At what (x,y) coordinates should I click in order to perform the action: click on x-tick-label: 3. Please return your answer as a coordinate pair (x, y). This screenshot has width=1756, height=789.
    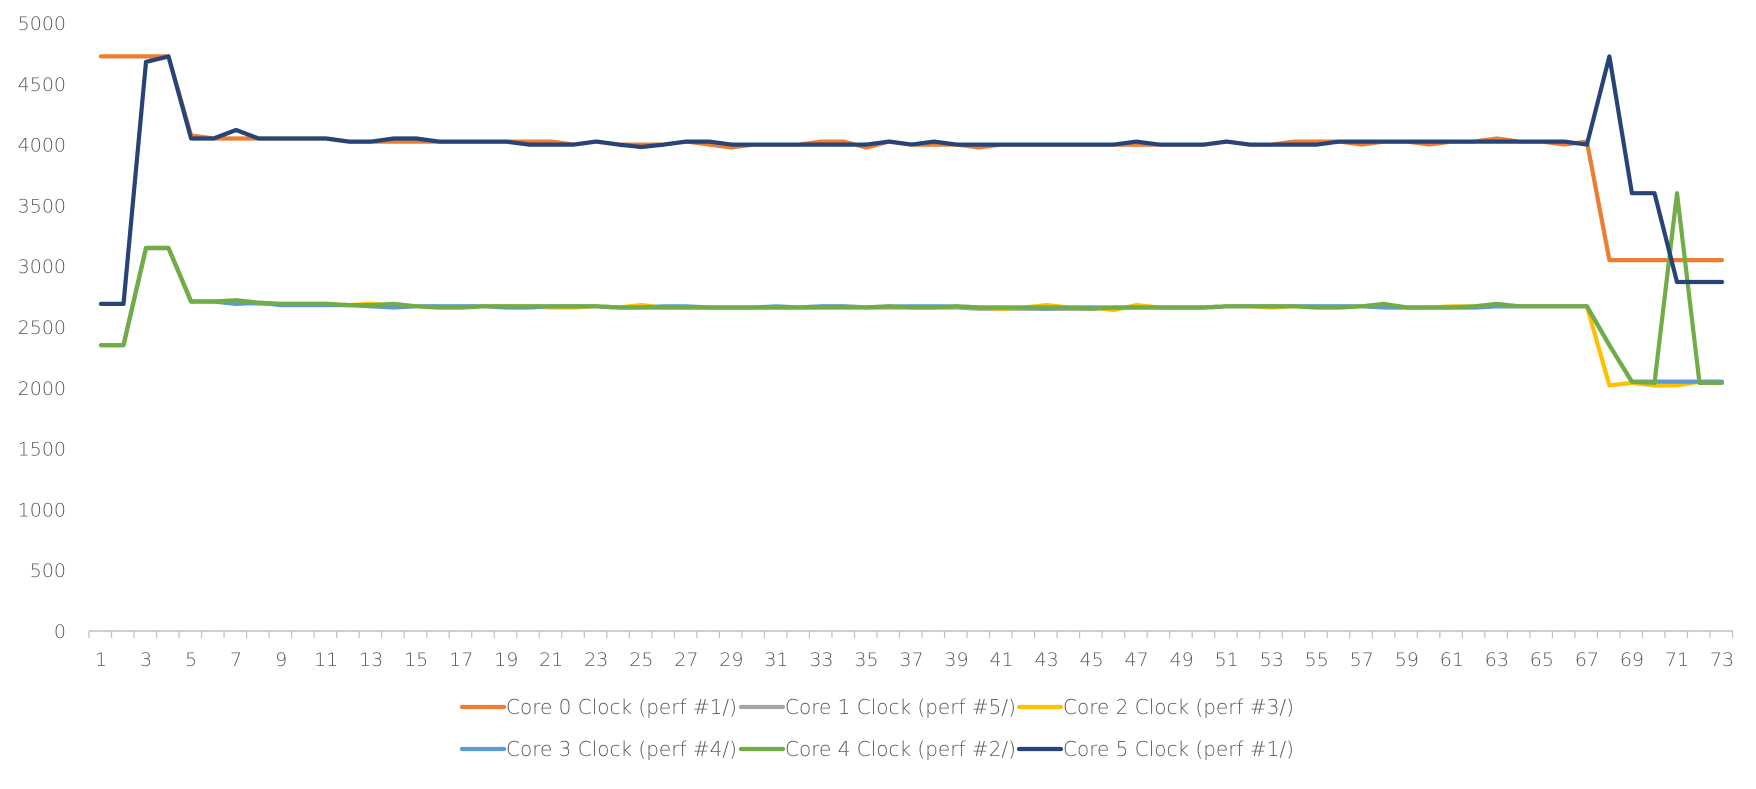
    Looking at the image, I should click on (146, 660).